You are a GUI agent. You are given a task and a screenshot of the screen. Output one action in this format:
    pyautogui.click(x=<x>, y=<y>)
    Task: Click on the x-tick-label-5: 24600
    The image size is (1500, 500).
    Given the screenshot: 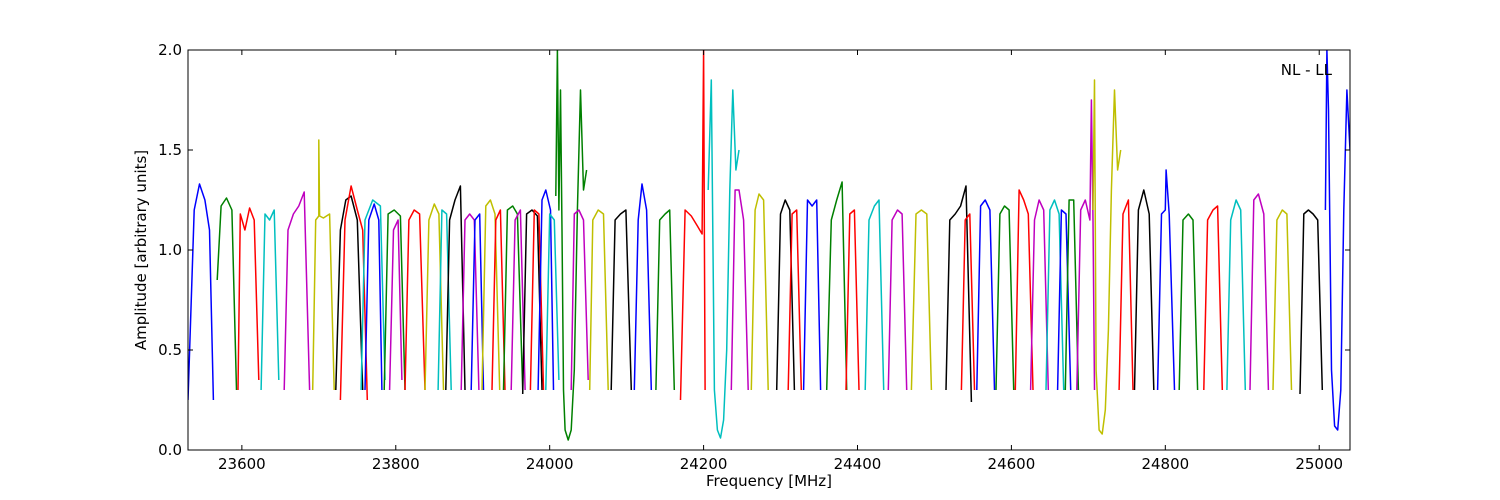 What is the action you would take?
    pyautogui.click(x=1012, y=464)
    